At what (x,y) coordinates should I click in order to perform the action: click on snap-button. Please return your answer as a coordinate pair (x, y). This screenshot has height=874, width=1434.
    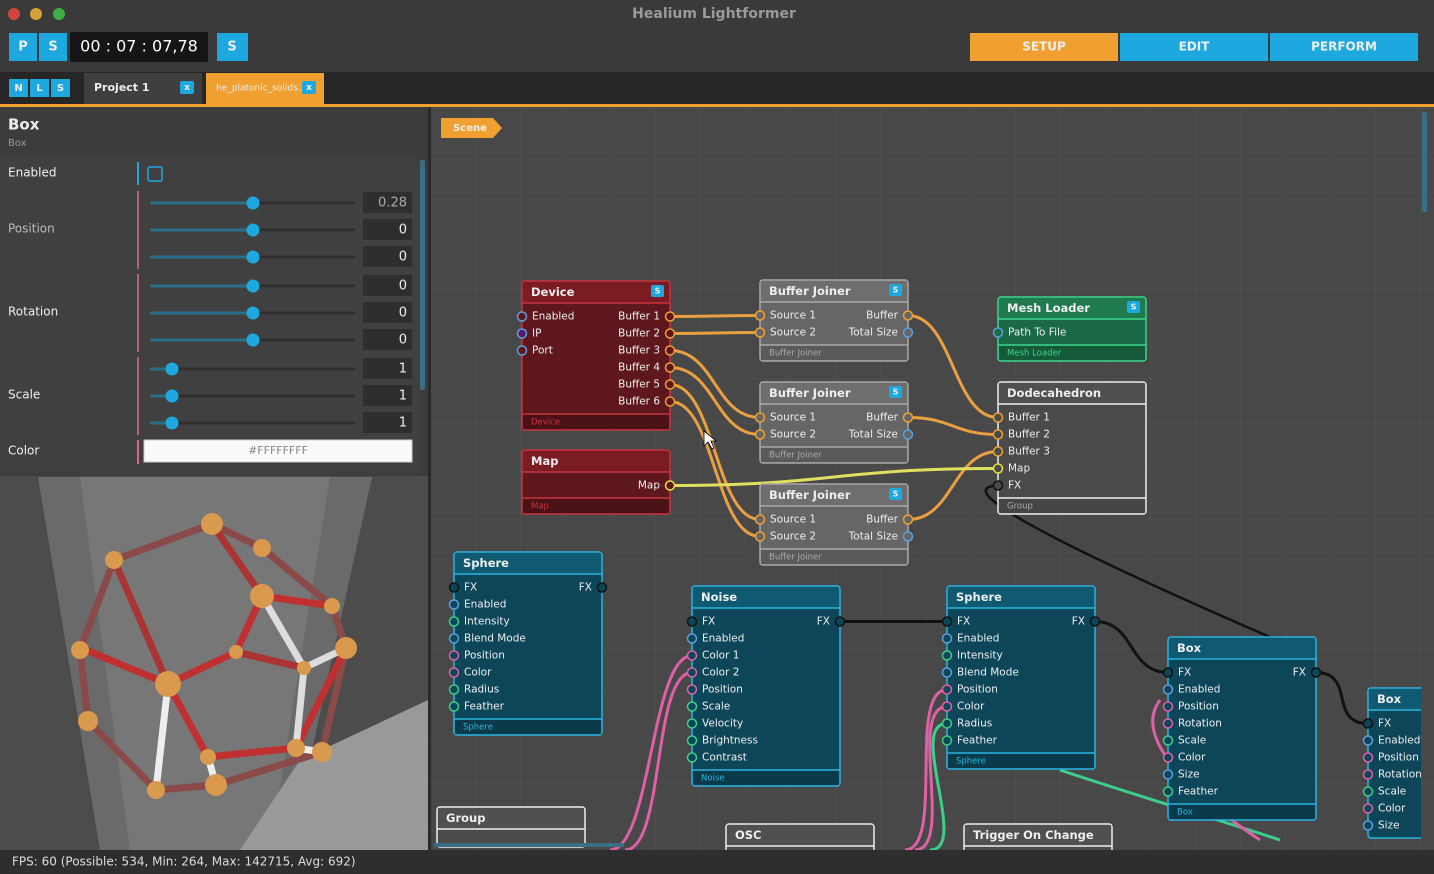
    Looking at the image, I should click on (232, 47).